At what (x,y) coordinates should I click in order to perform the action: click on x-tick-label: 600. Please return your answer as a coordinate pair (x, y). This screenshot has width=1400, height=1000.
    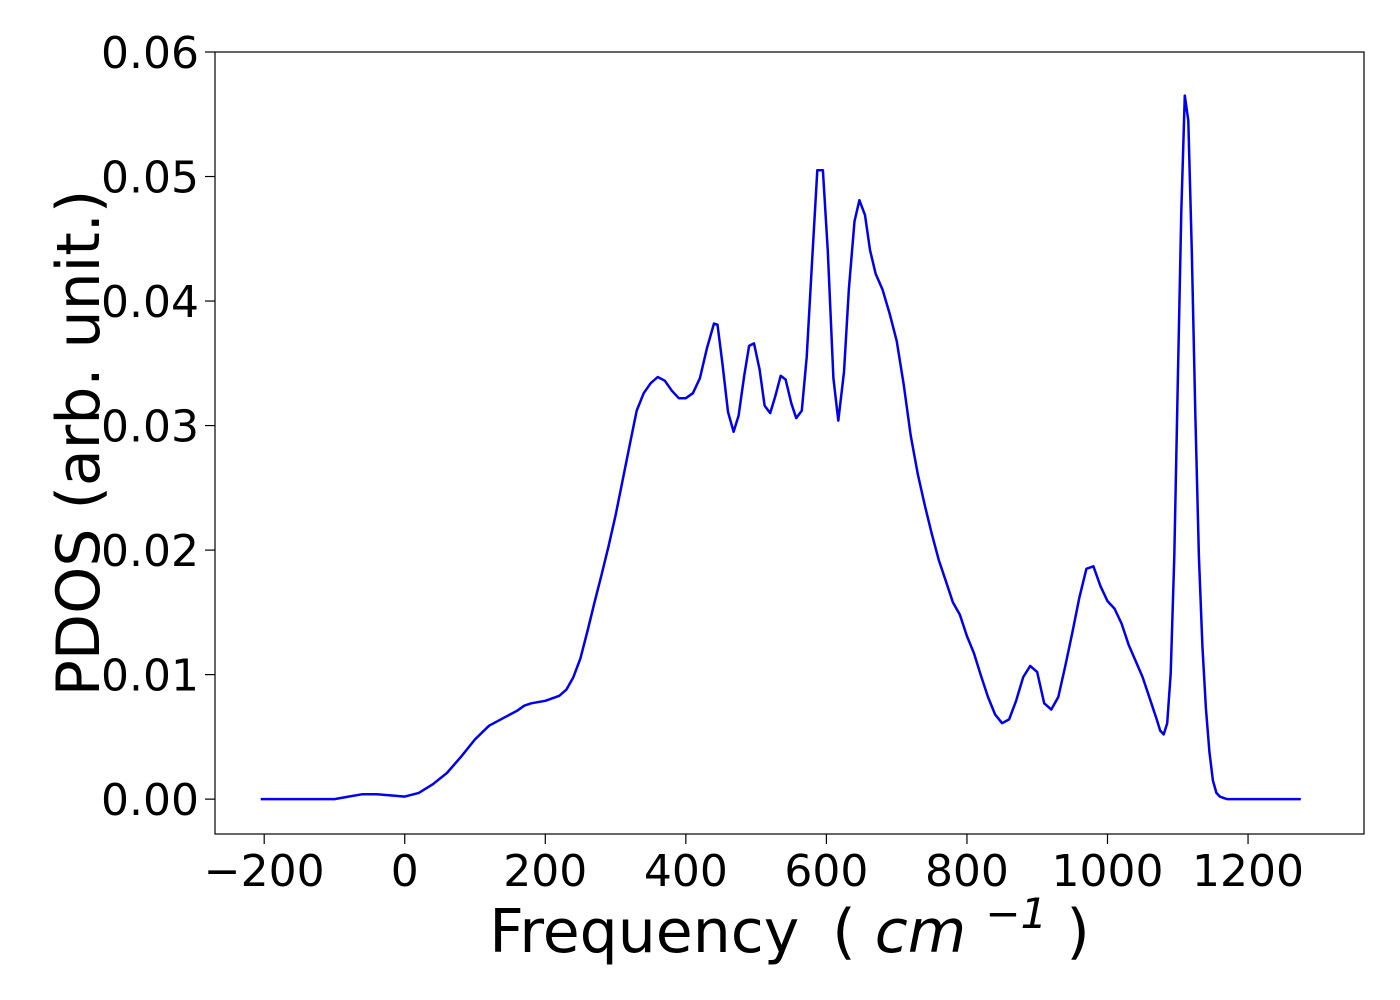
    Looking at the image, I should click on (826, 871).